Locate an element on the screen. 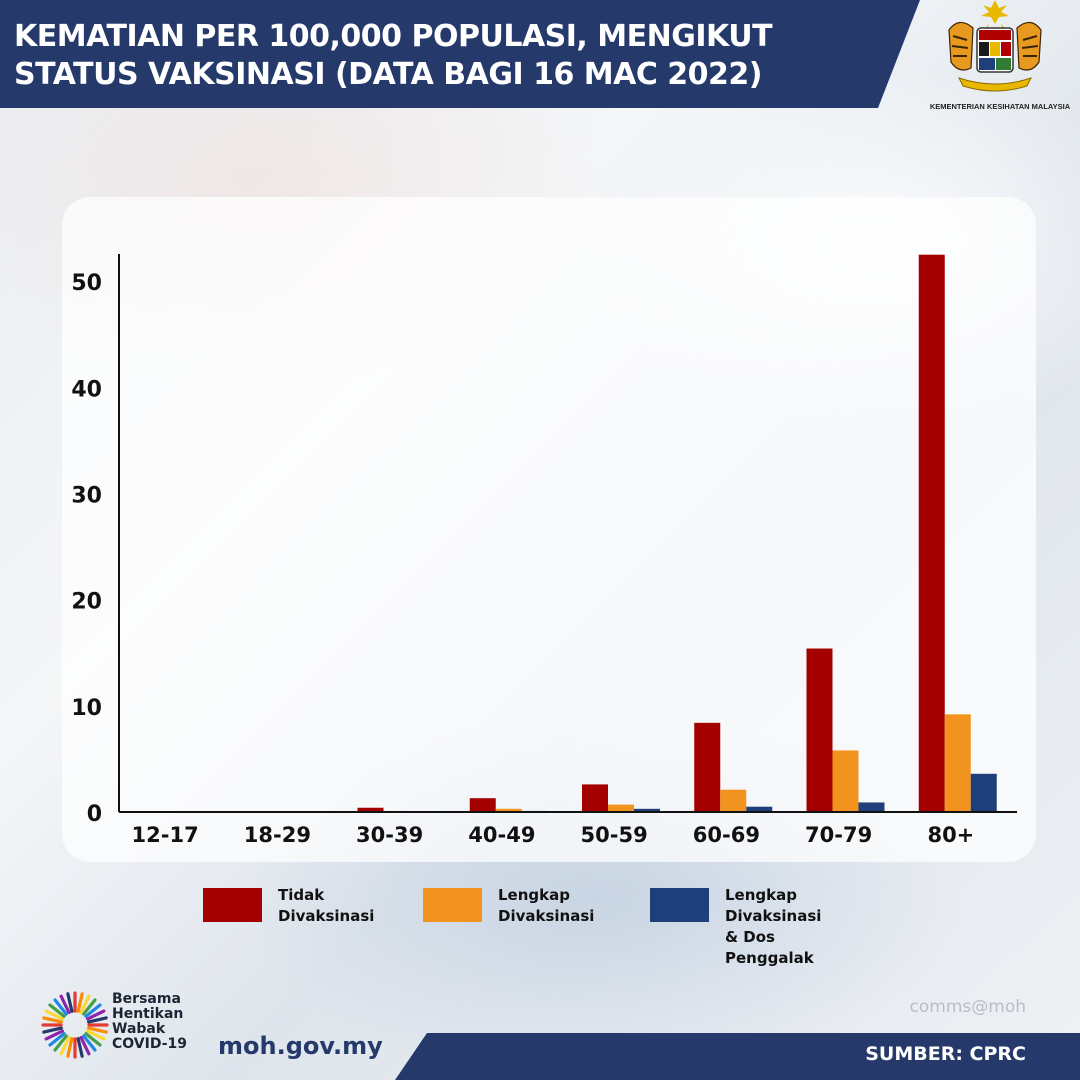 This screenshot has height=1080, width=1080. website-link: moh.gov.my is located at coordinates (300, 1046).